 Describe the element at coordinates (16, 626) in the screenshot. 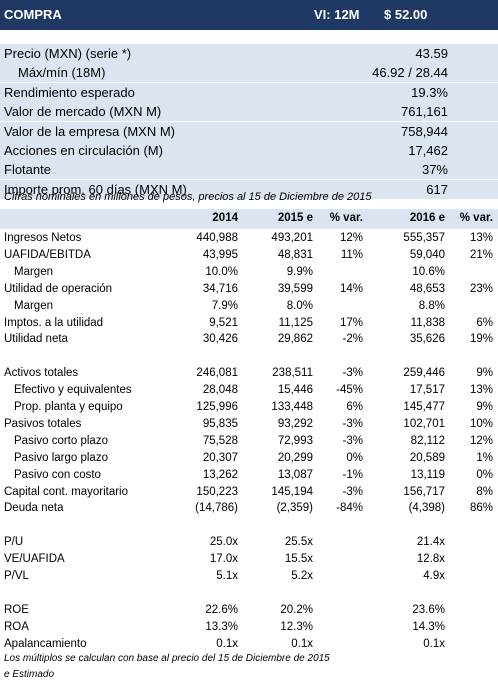

I see `row-label: ROA` at that location.